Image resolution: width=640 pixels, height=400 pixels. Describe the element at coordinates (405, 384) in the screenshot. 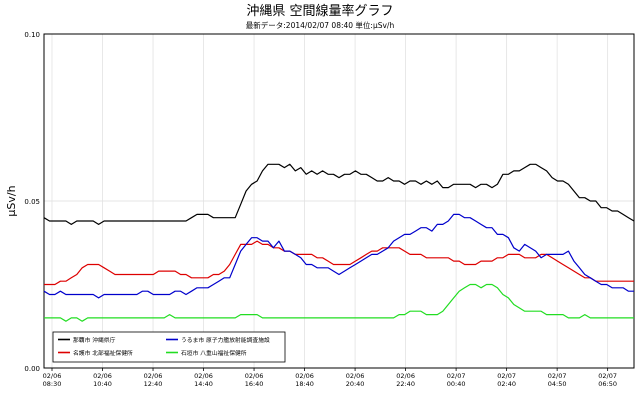

I see `x-tick-time: 22:40` at that location.